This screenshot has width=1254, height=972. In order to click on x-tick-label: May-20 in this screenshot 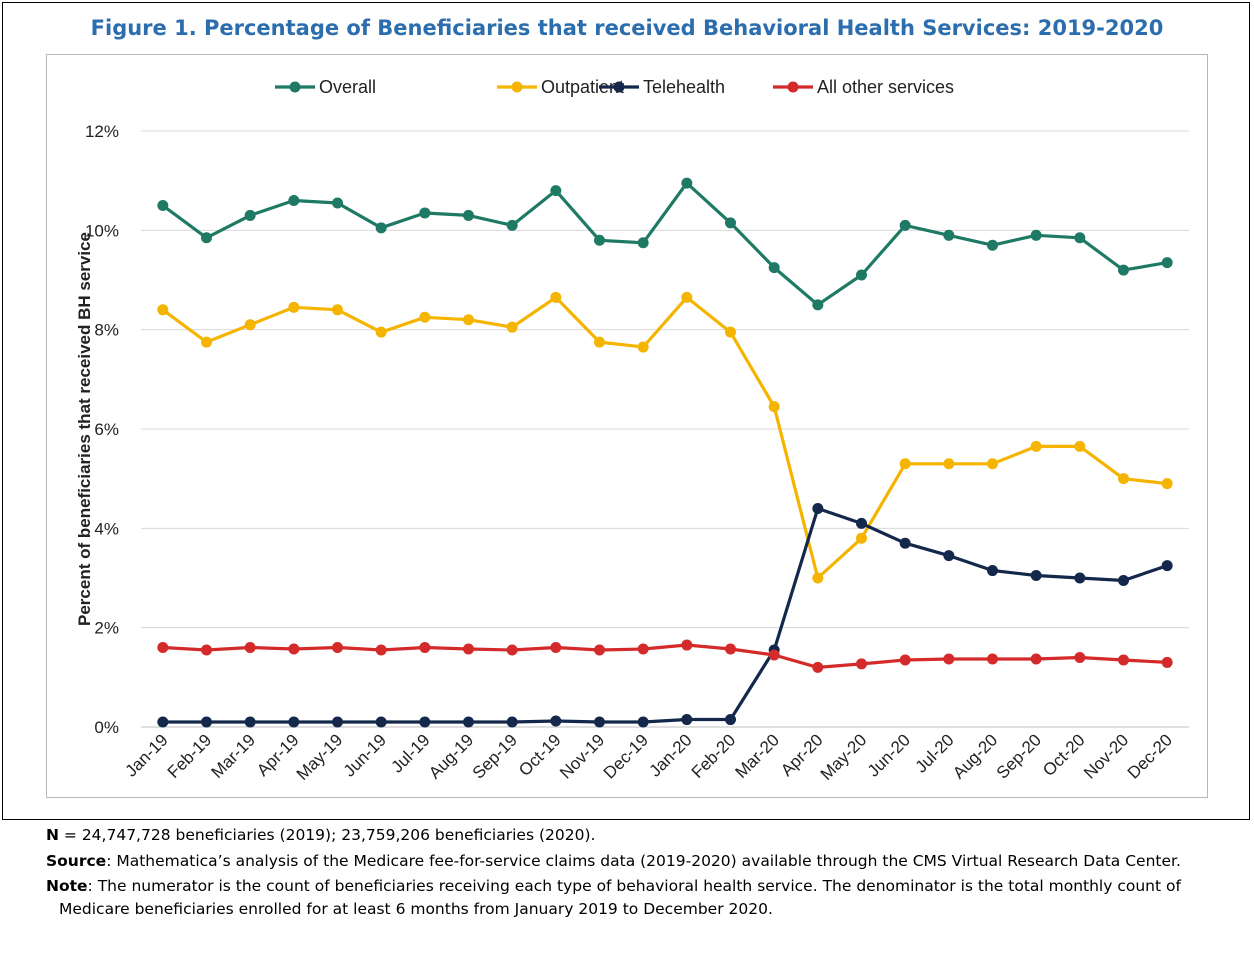, I will do `click(844, 757)`.